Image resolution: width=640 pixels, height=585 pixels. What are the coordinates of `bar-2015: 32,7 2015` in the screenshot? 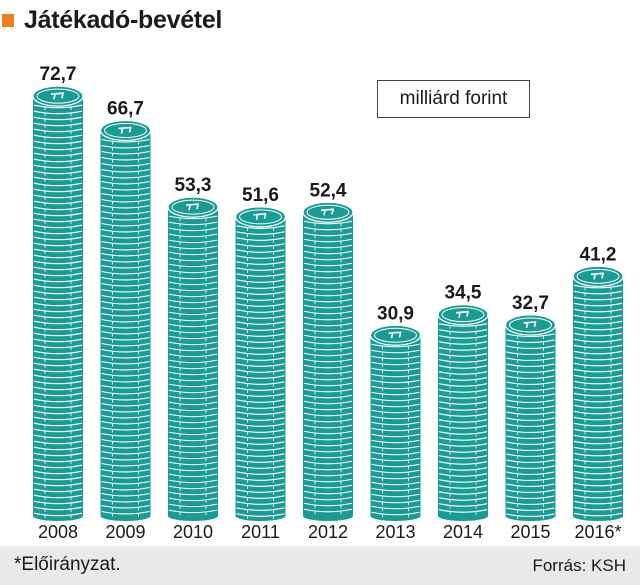 It's located at (530, 417).